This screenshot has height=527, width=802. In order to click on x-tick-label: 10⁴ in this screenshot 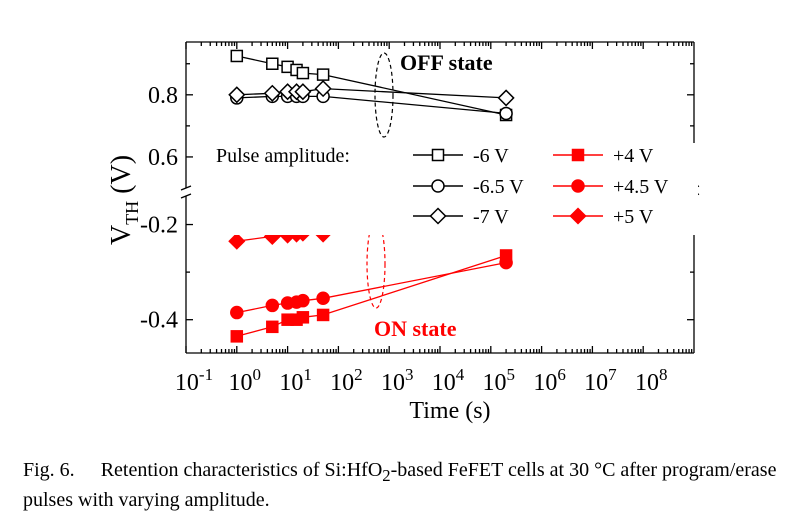, I will do `click(448, 380)`.